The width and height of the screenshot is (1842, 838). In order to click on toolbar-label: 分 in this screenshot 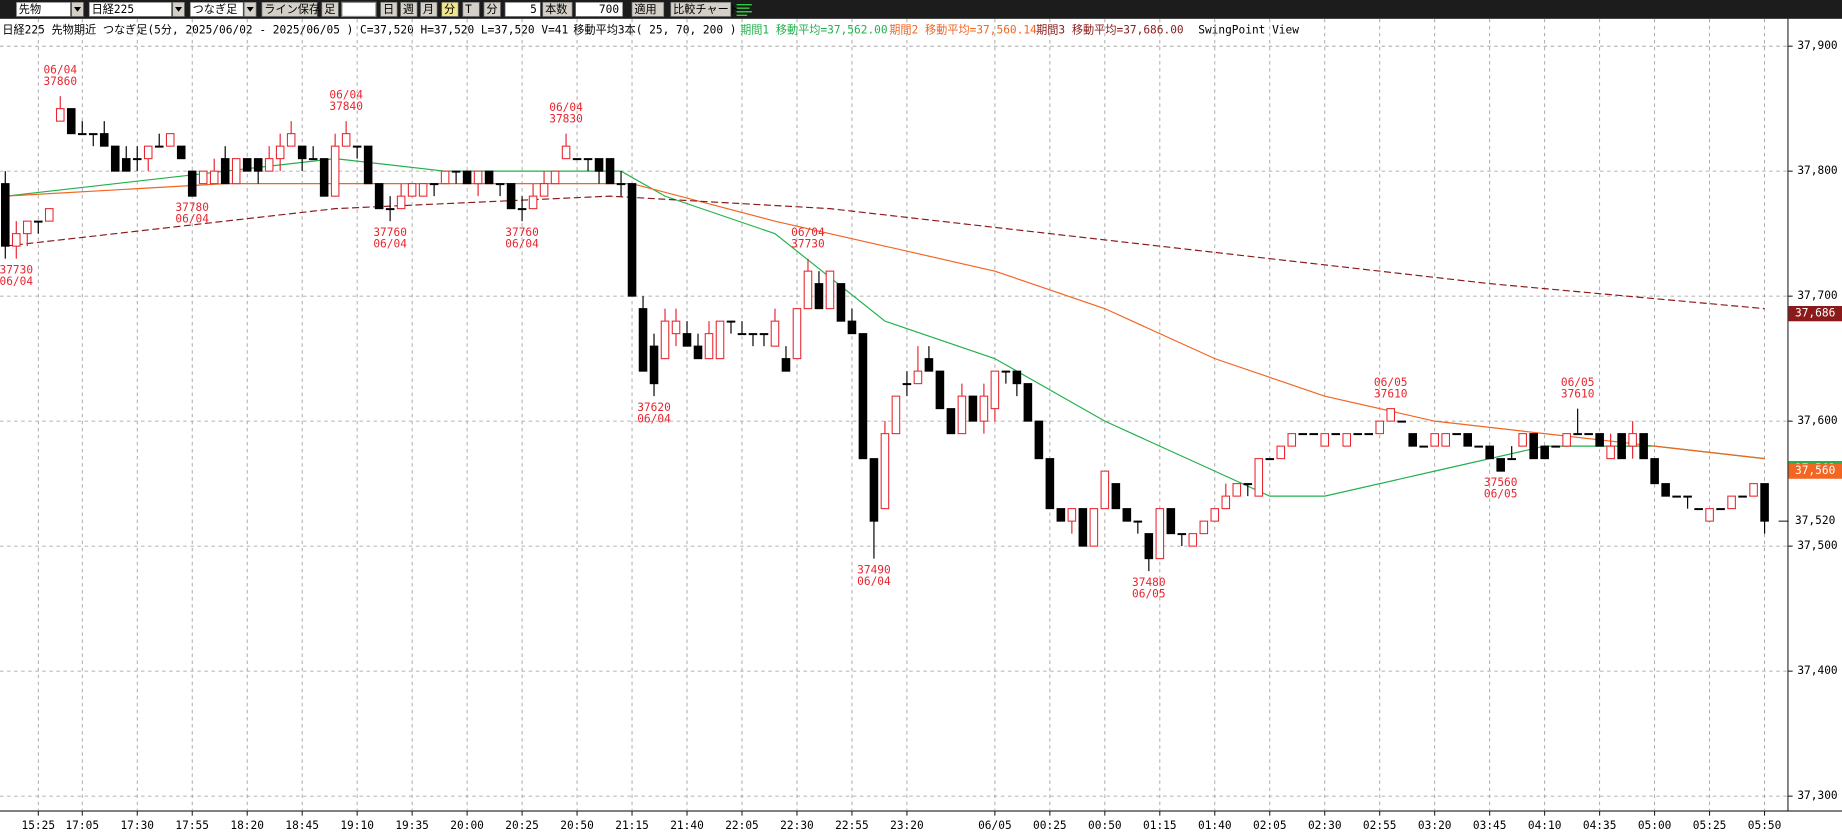, I will do `click(449, 9)`.